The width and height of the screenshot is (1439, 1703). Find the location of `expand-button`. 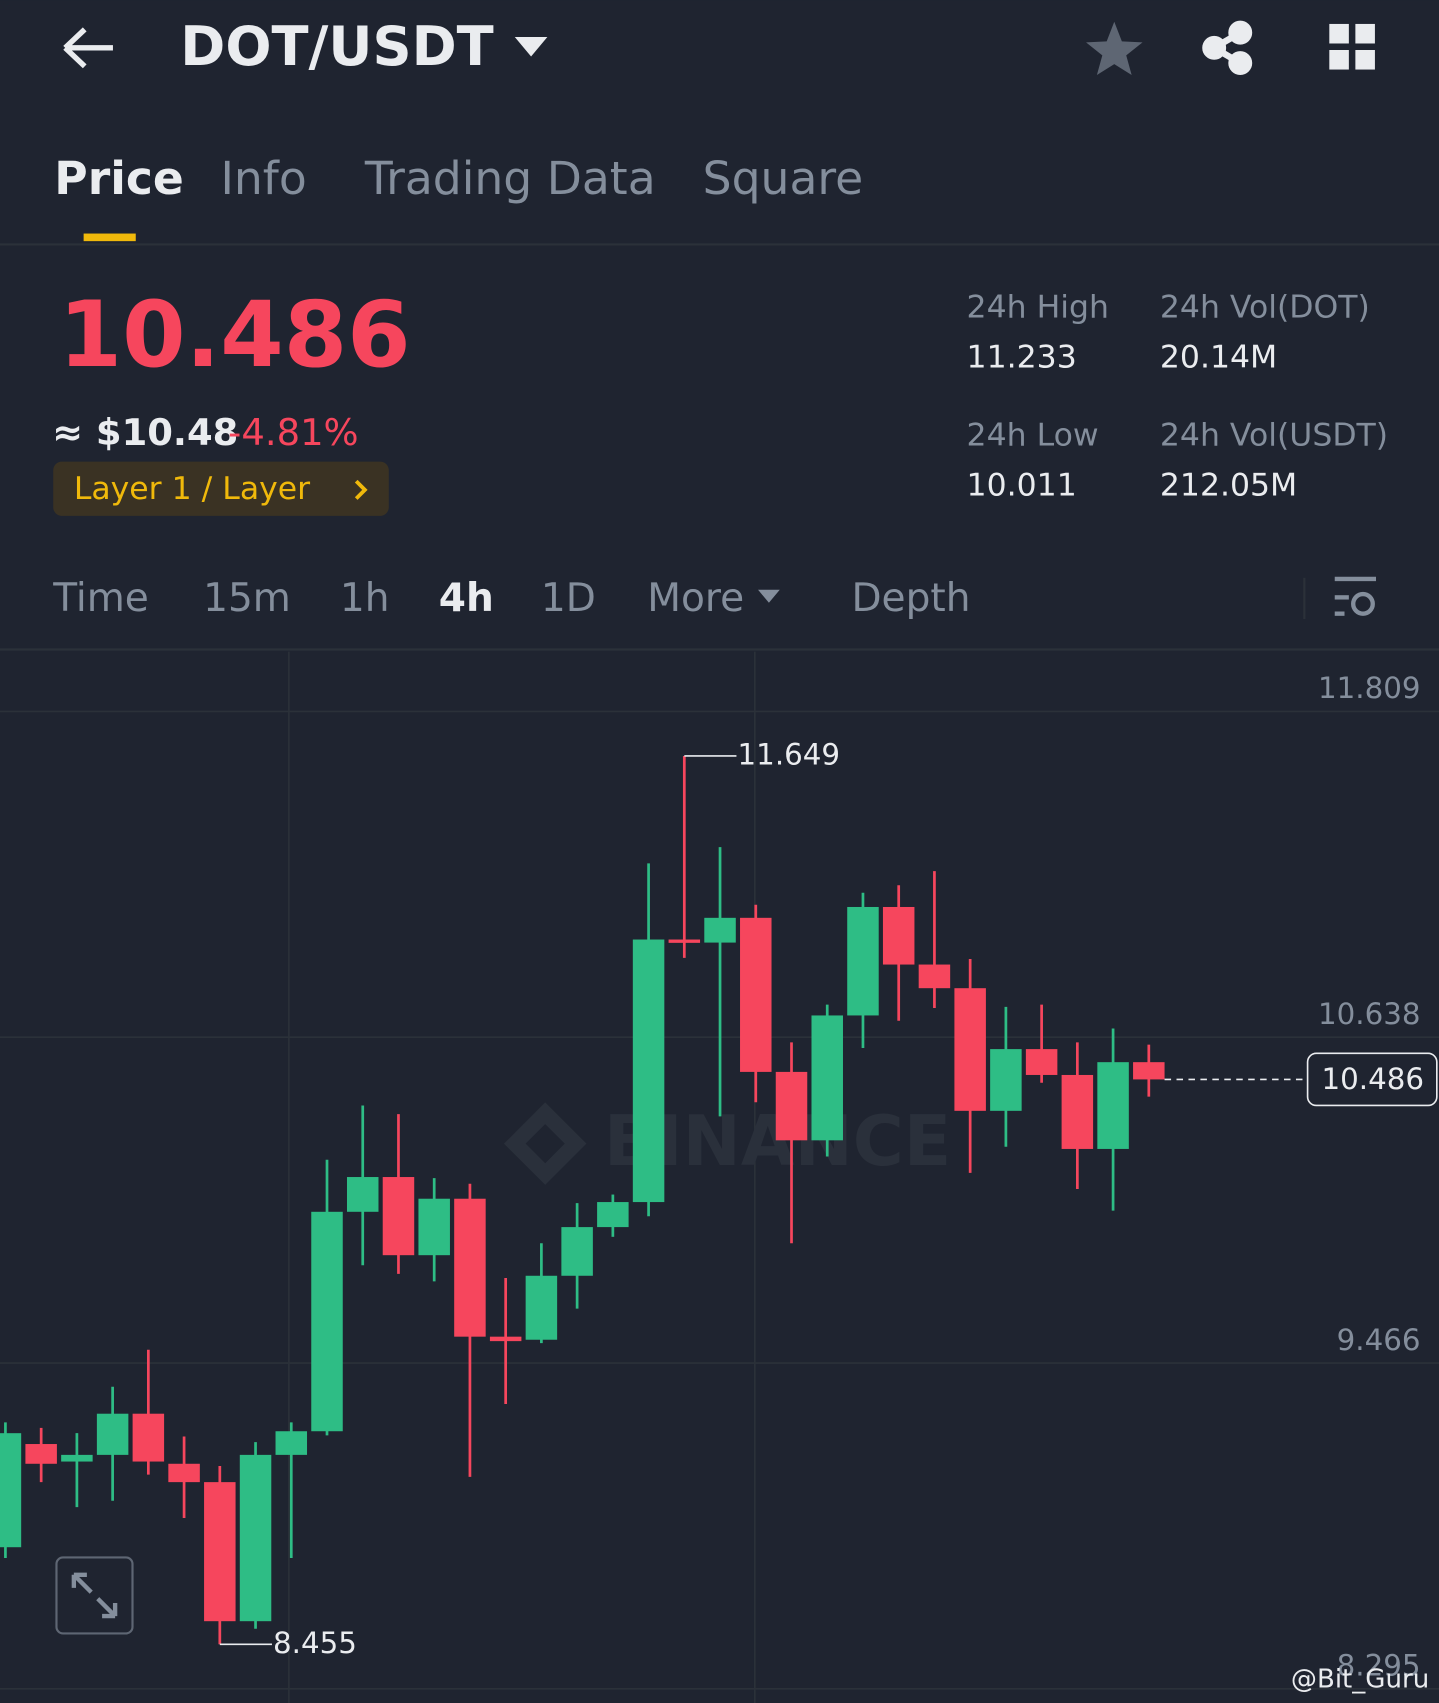

expand-button is located at coordinates (94, 1595).